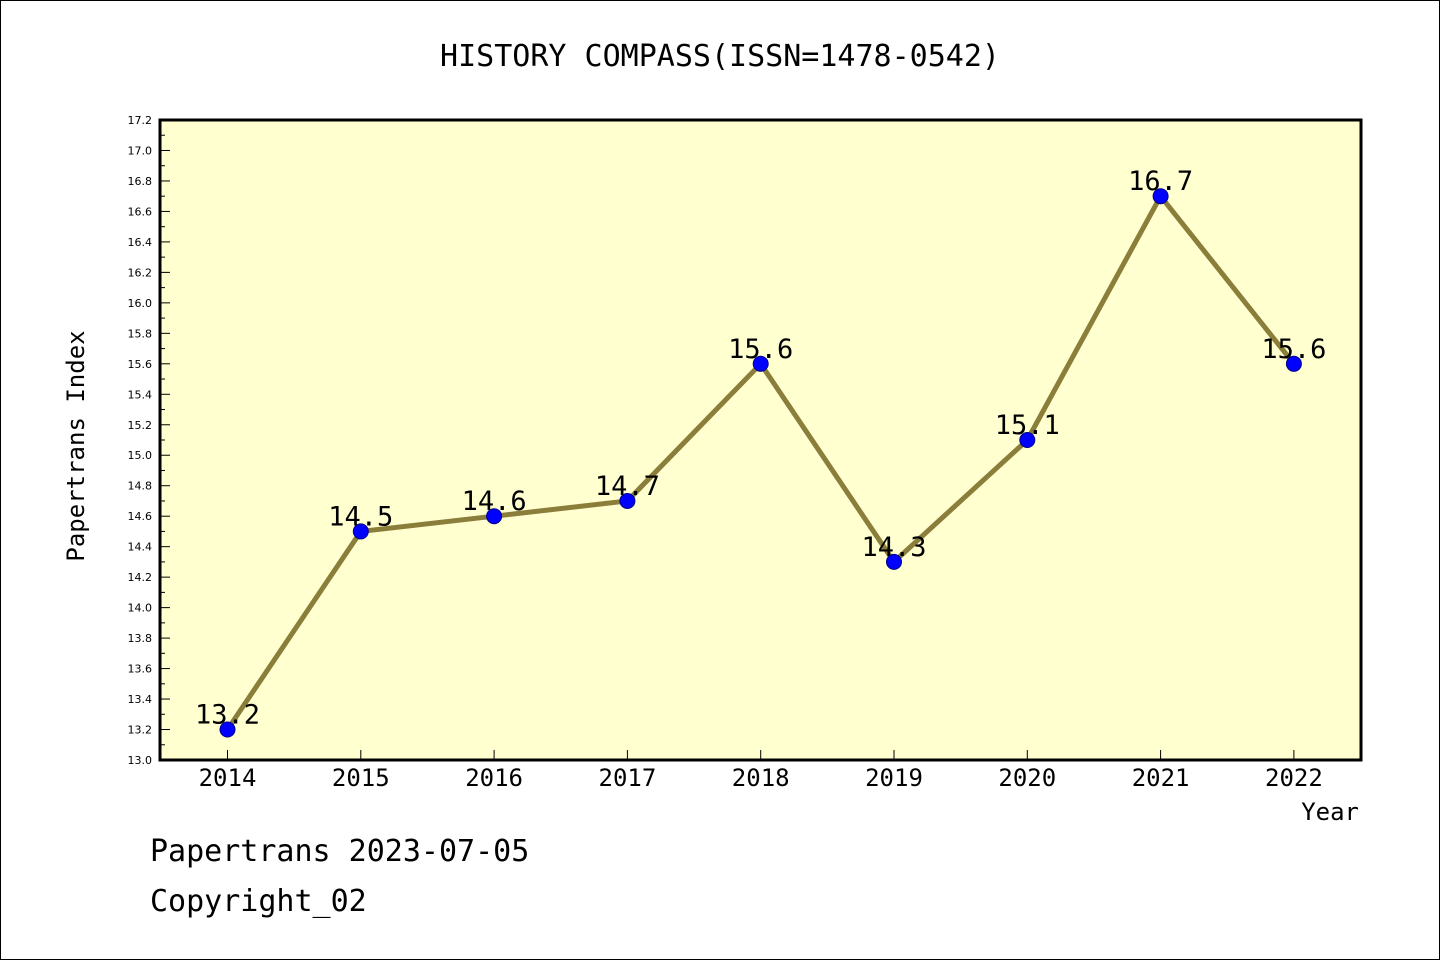 Image resolution: width=1440 pixels, height=960 pixels. What do you see at coordinates (1294, 778) in the screenshot?
I see `x-tick-label: 2022` at bounding box center [1294, 778].